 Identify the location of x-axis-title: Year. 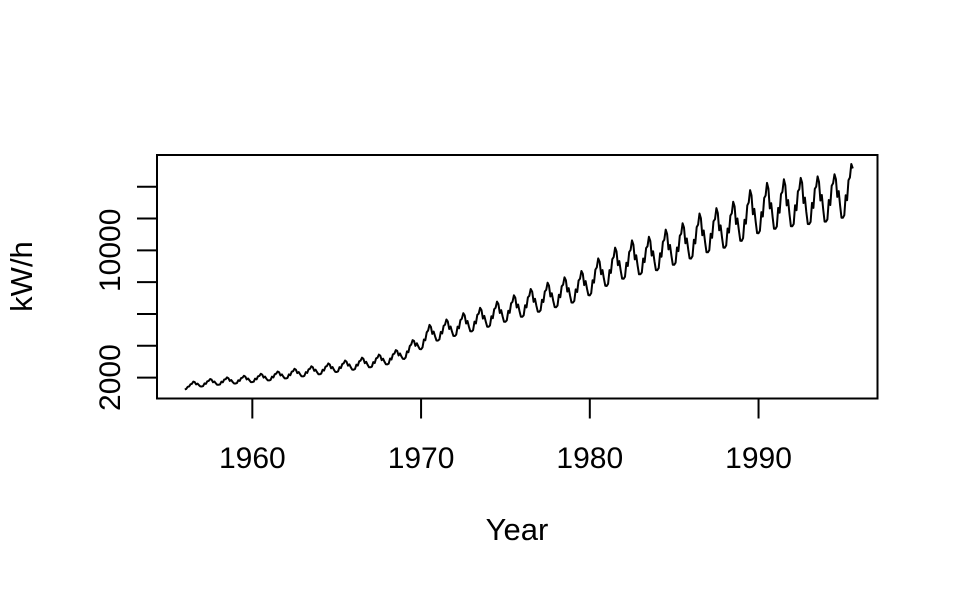
(517, 529).